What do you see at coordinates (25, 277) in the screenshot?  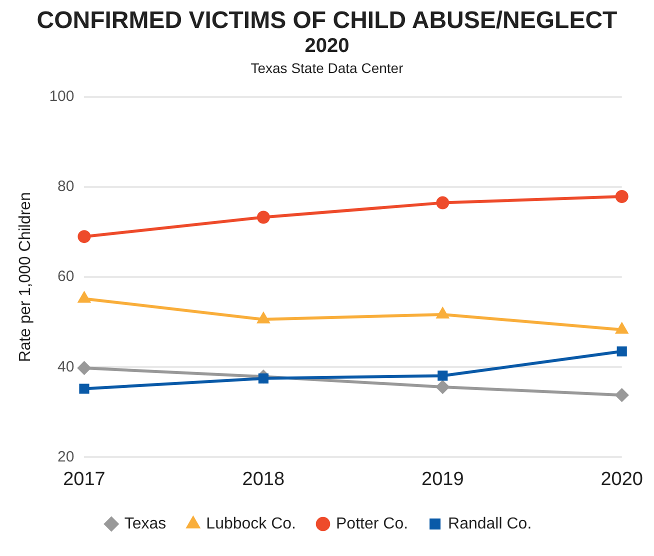 I see `y-axis-title: Rate per 1,000 Children` at bounding box center [25, 277].